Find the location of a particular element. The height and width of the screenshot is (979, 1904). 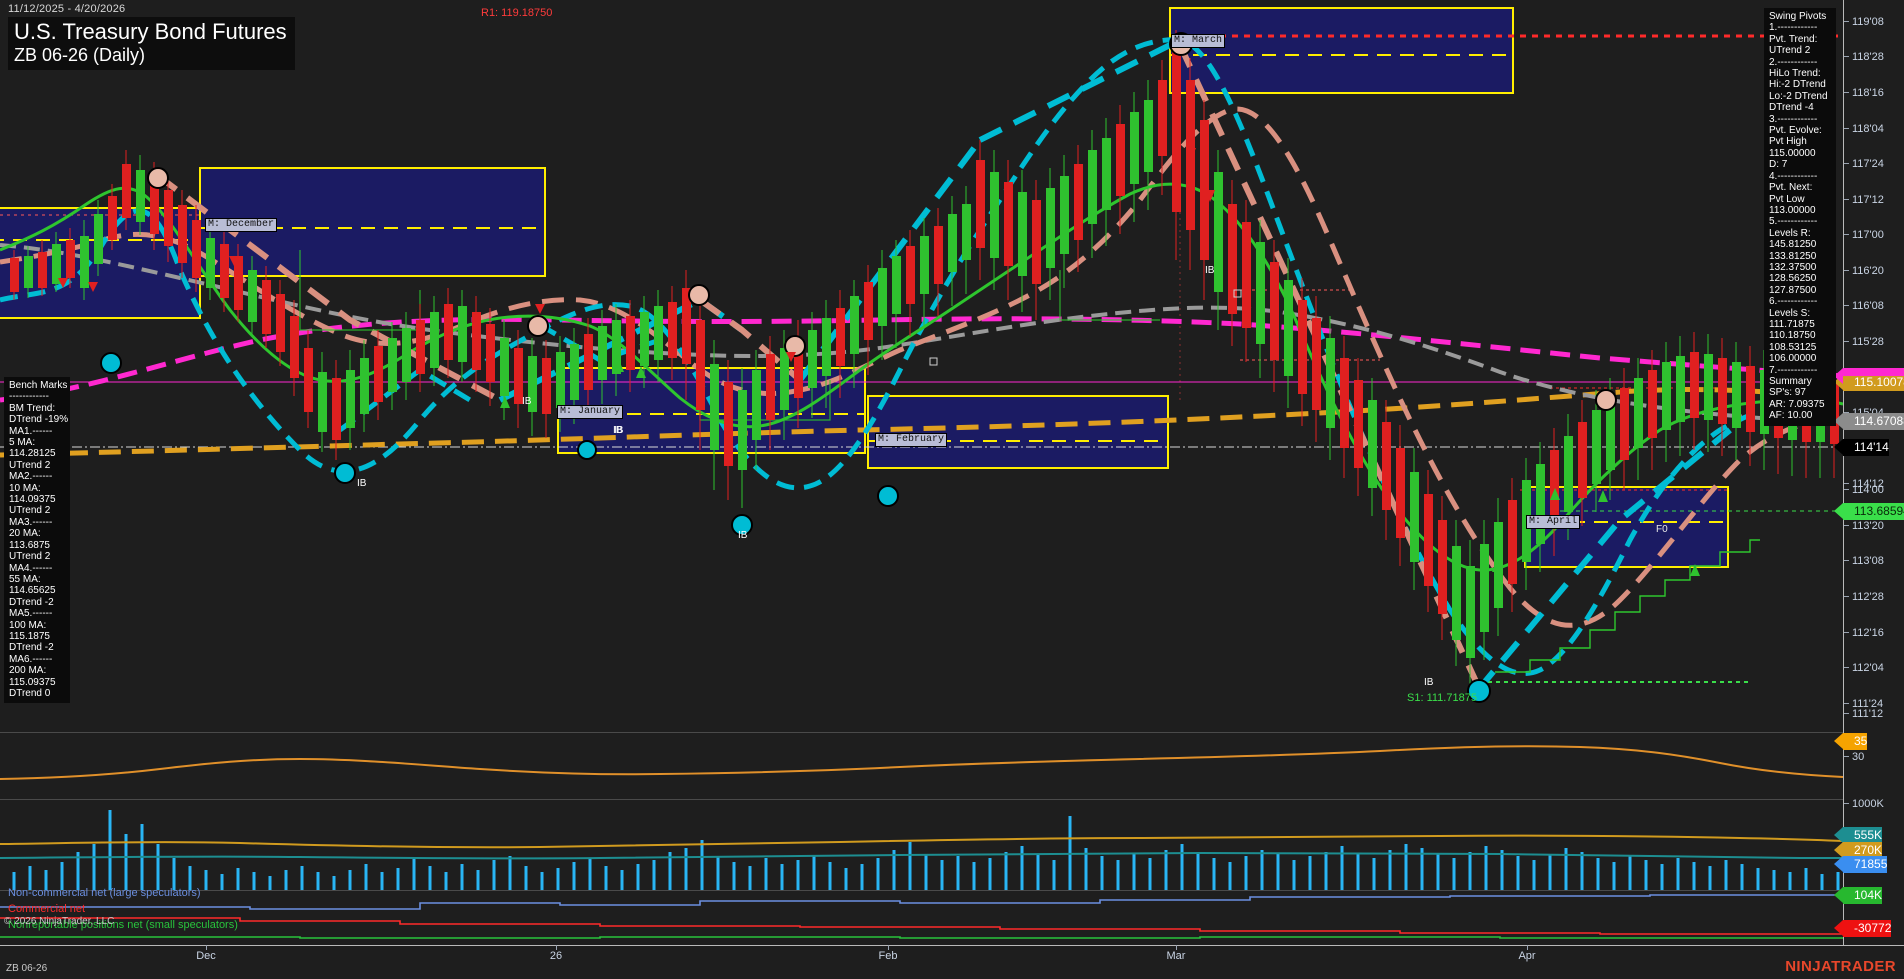

oscillator-axis-flag: 35 is located at coordinates (1850, 741).